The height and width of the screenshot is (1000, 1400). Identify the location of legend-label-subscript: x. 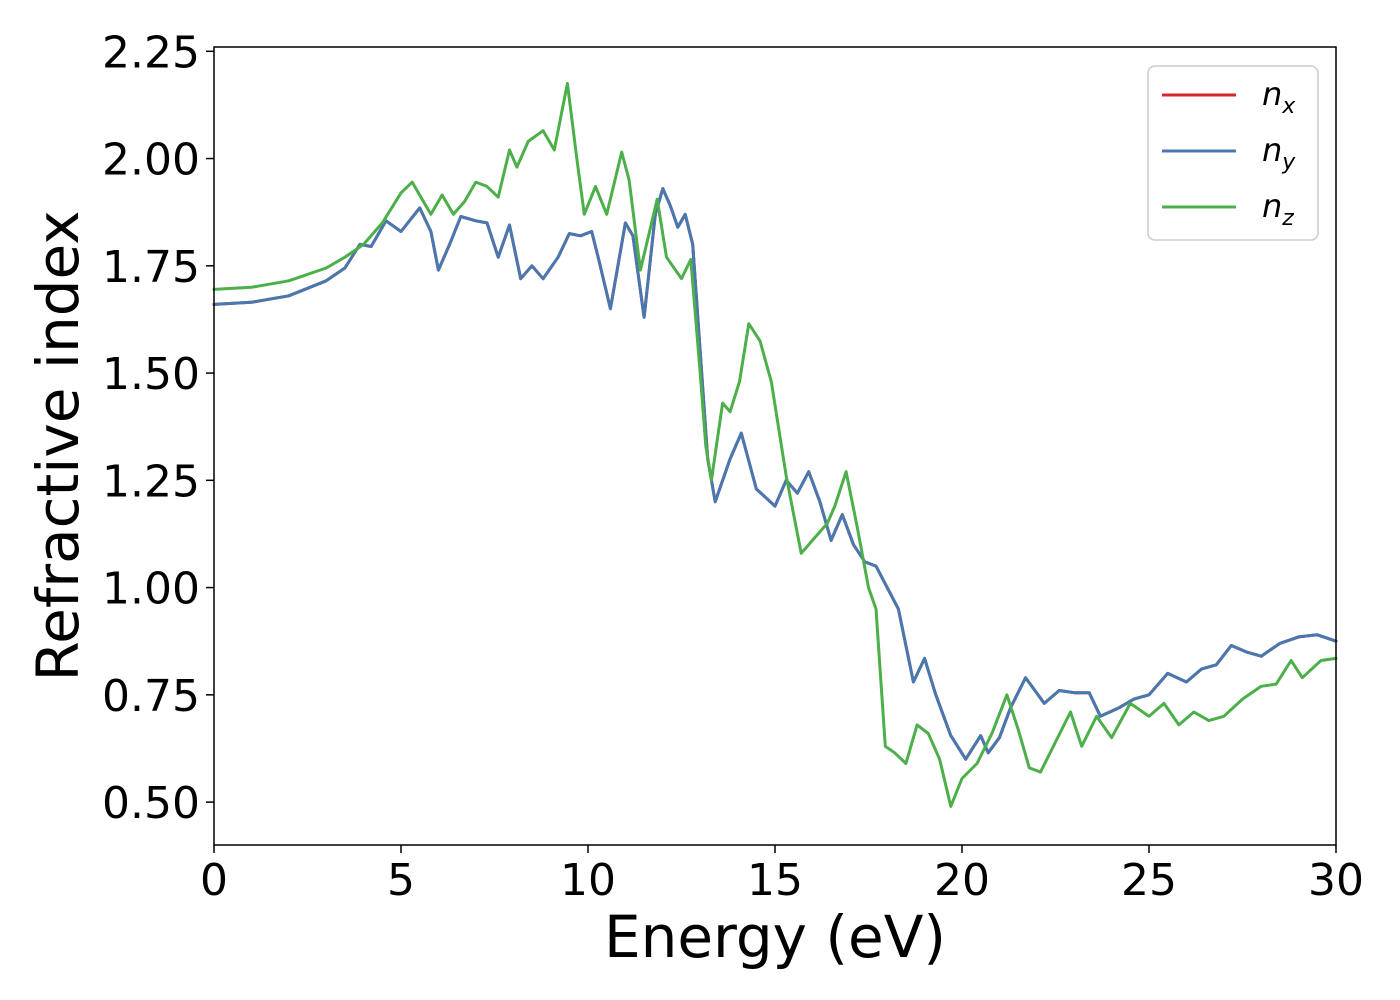
(1288, 106).